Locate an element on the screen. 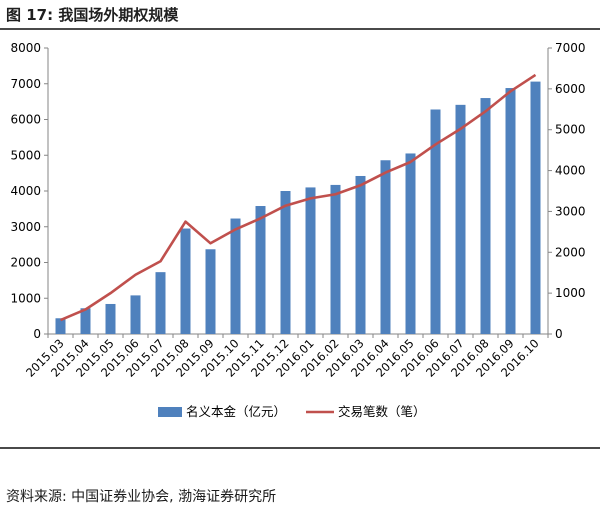  y-right-tick-label: 1000 is located at coordinates (570, 293).